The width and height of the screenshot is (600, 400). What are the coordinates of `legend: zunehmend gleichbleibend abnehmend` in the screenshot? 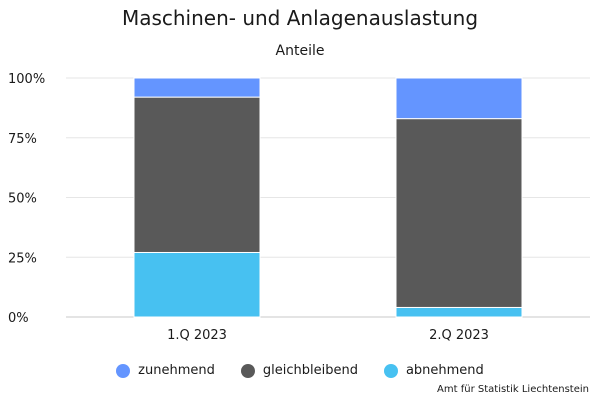 It's located at (300, 370).